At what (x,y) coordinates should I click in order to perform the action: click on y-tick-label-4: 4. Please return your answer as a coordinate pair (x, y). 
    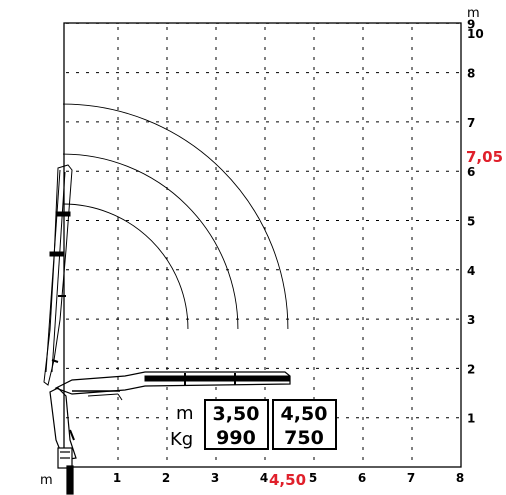
    Looking at the image, I should click on (471, 271).